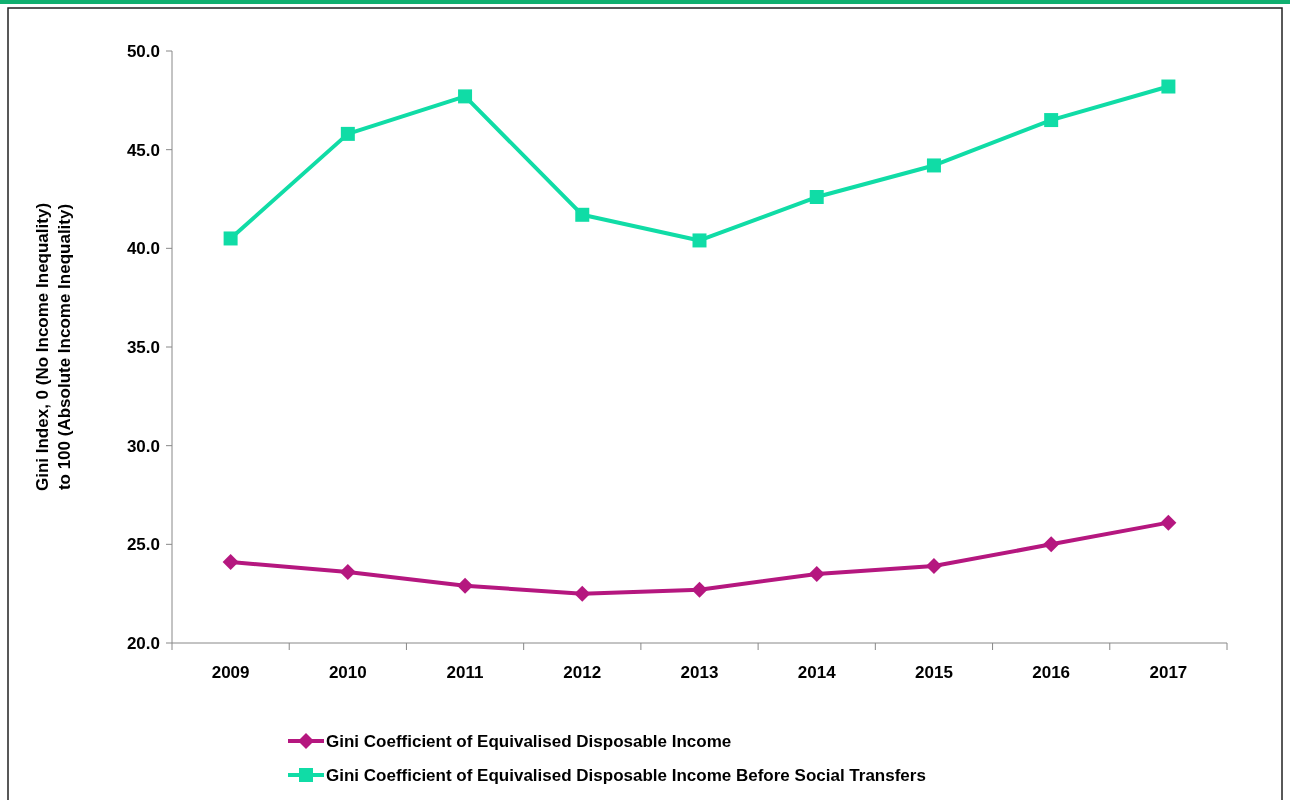 This screenshot has width=1290, height=800. What do you see at coordinates (529, 741) in the screenshot?
I see `legend-label: Gini Coefficient of Equivalised Disposable Income` at bounding box center [529, 741].